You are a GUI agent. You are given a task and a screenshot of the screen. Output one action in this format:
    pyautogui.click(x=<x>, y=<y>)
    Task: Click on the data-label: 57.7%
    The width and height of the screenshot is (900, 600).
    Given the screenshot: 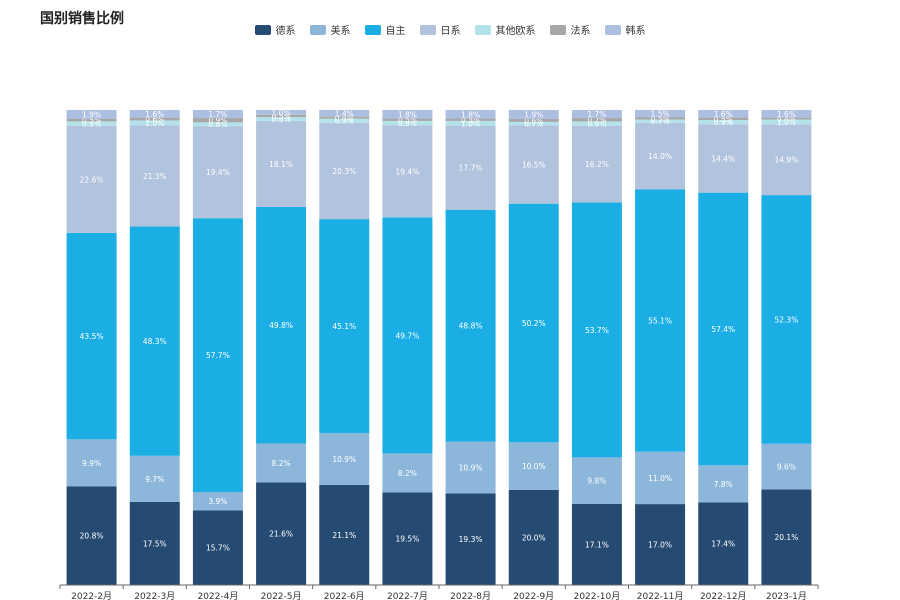 What is the action you would take?
    pyautogui.click(x=218, y=355)
    